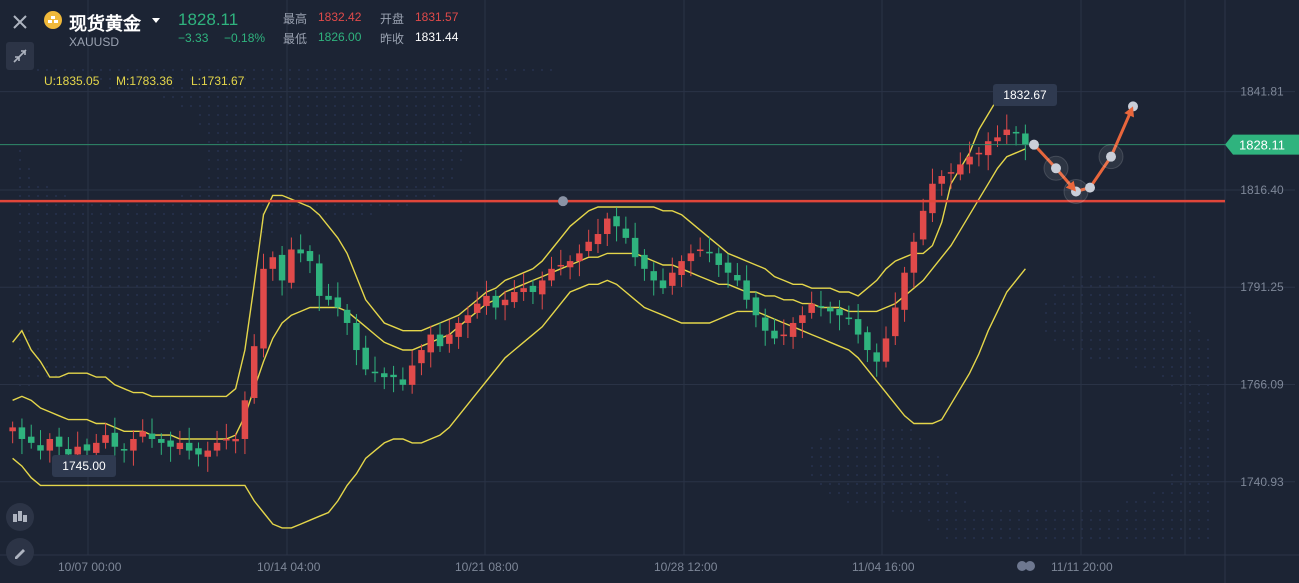 The width and height of the screenshot is (1299, 583). What do you see at coordinates (1025, 95) in the screenshot?
I see `price-annotation: 1832.67` at bounding box center [1025, 95].